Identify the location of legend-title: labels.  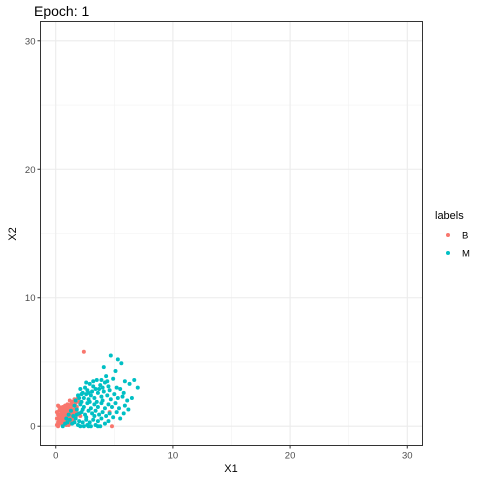
(449, 216).